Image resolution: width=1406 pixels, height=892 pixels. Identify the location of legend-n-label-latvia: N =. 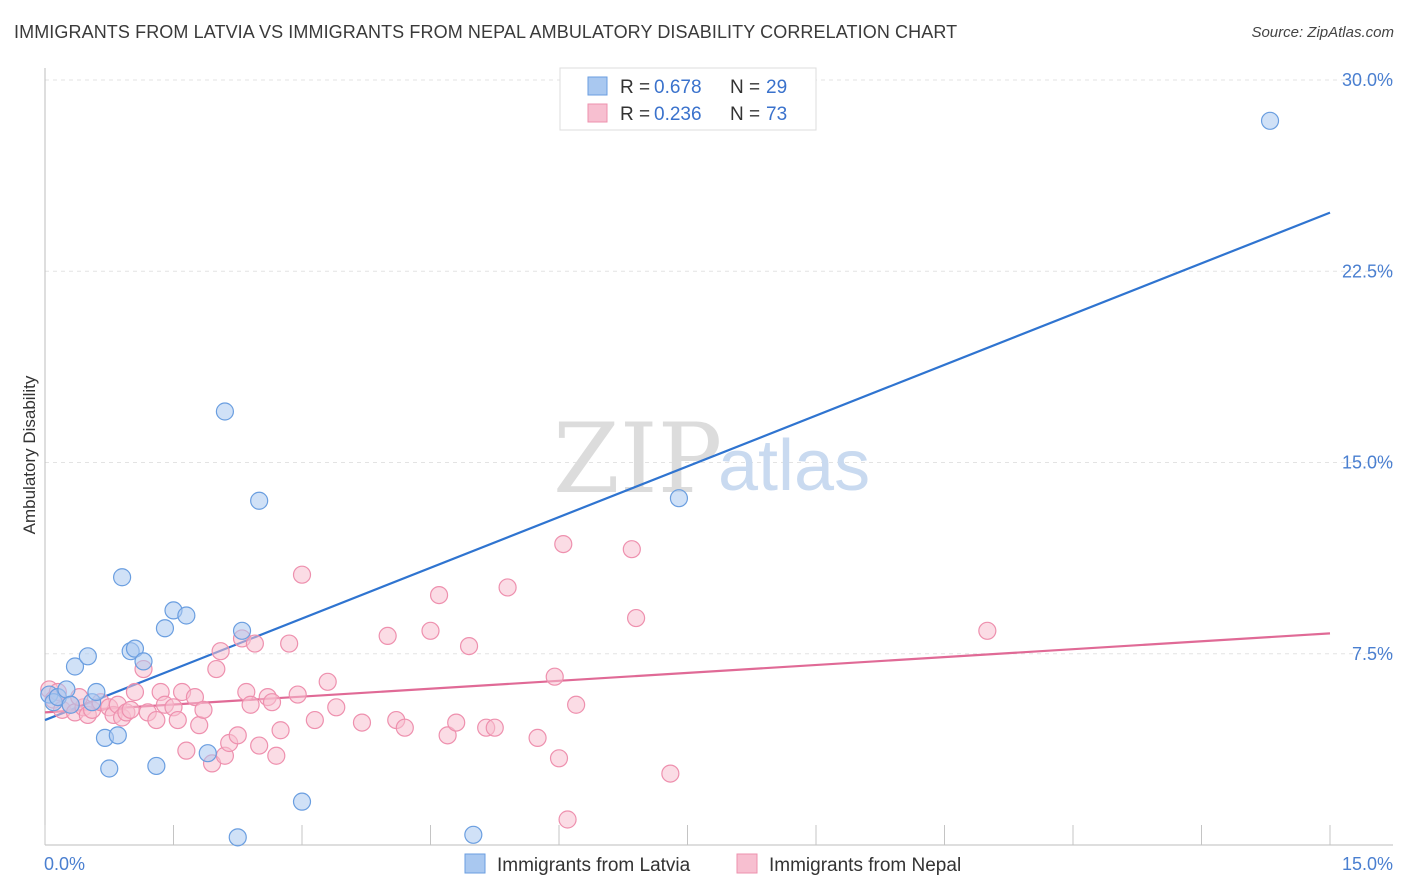
(745, 87).